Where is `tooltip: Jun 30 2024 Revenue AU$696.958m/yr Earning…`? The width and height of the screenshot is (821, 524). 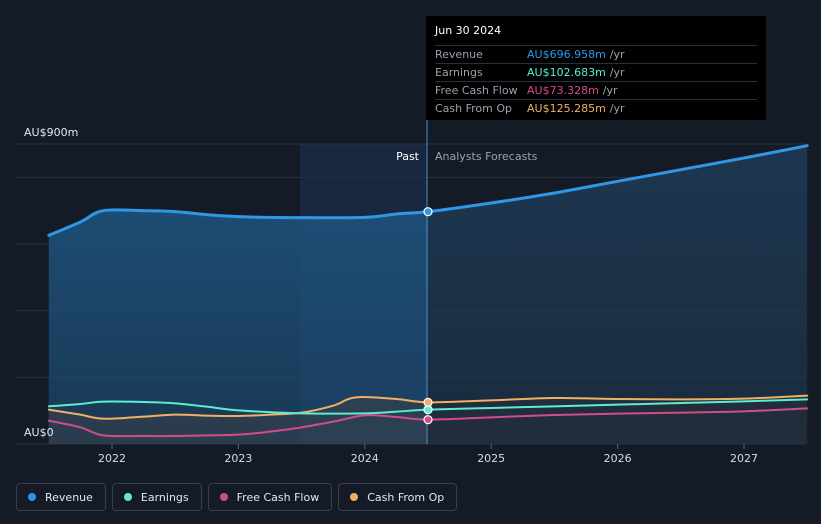 tooltip: Jun 30 2024 Revenue AU$696.958m/yr Earning… is located at coordinates (596, 68).